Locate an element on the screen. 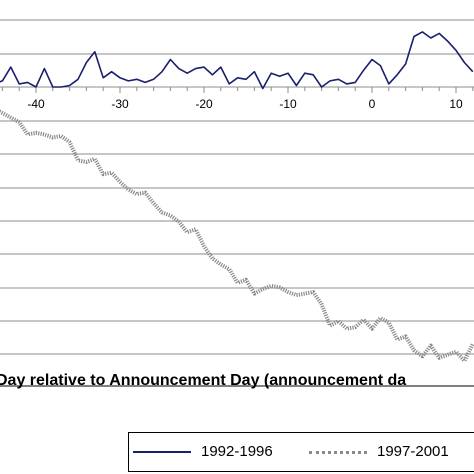  legend: 1992-1996 1997-2001 is located at coordinates (301, 452).